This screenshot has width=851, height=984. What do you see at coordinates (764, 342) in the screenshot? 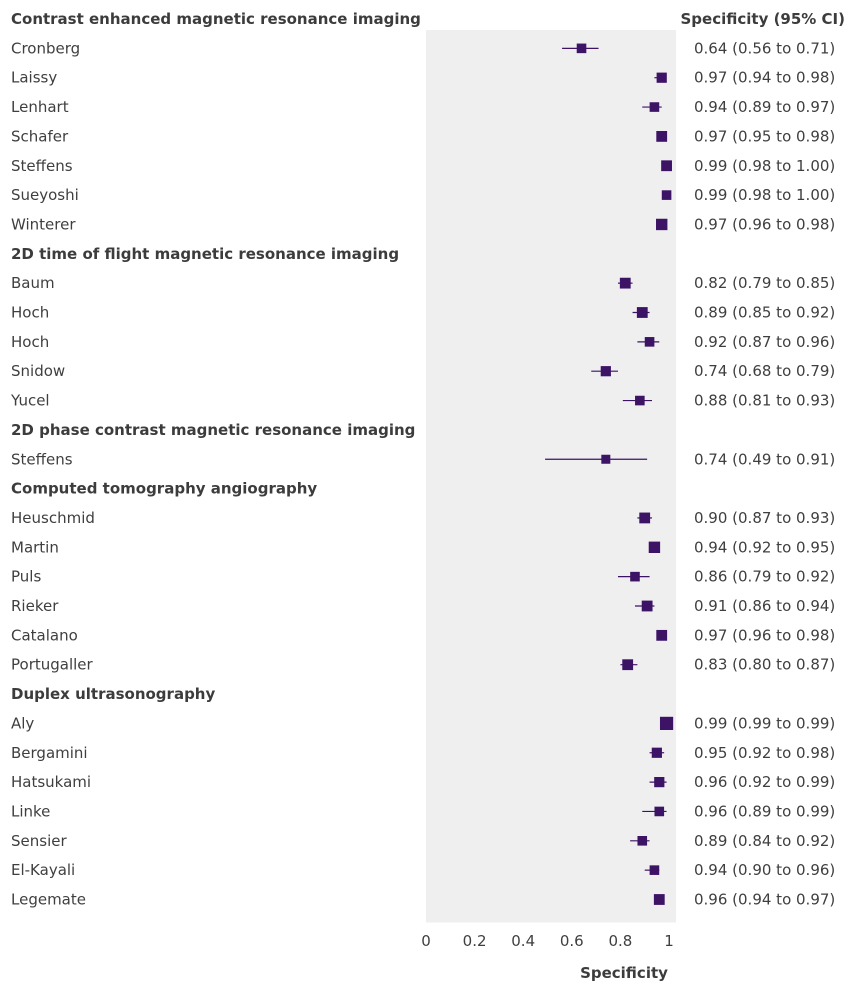
I see `study-ci-value: 0.92 (0.87 to 0.96)` at bounding box center [764, 342].